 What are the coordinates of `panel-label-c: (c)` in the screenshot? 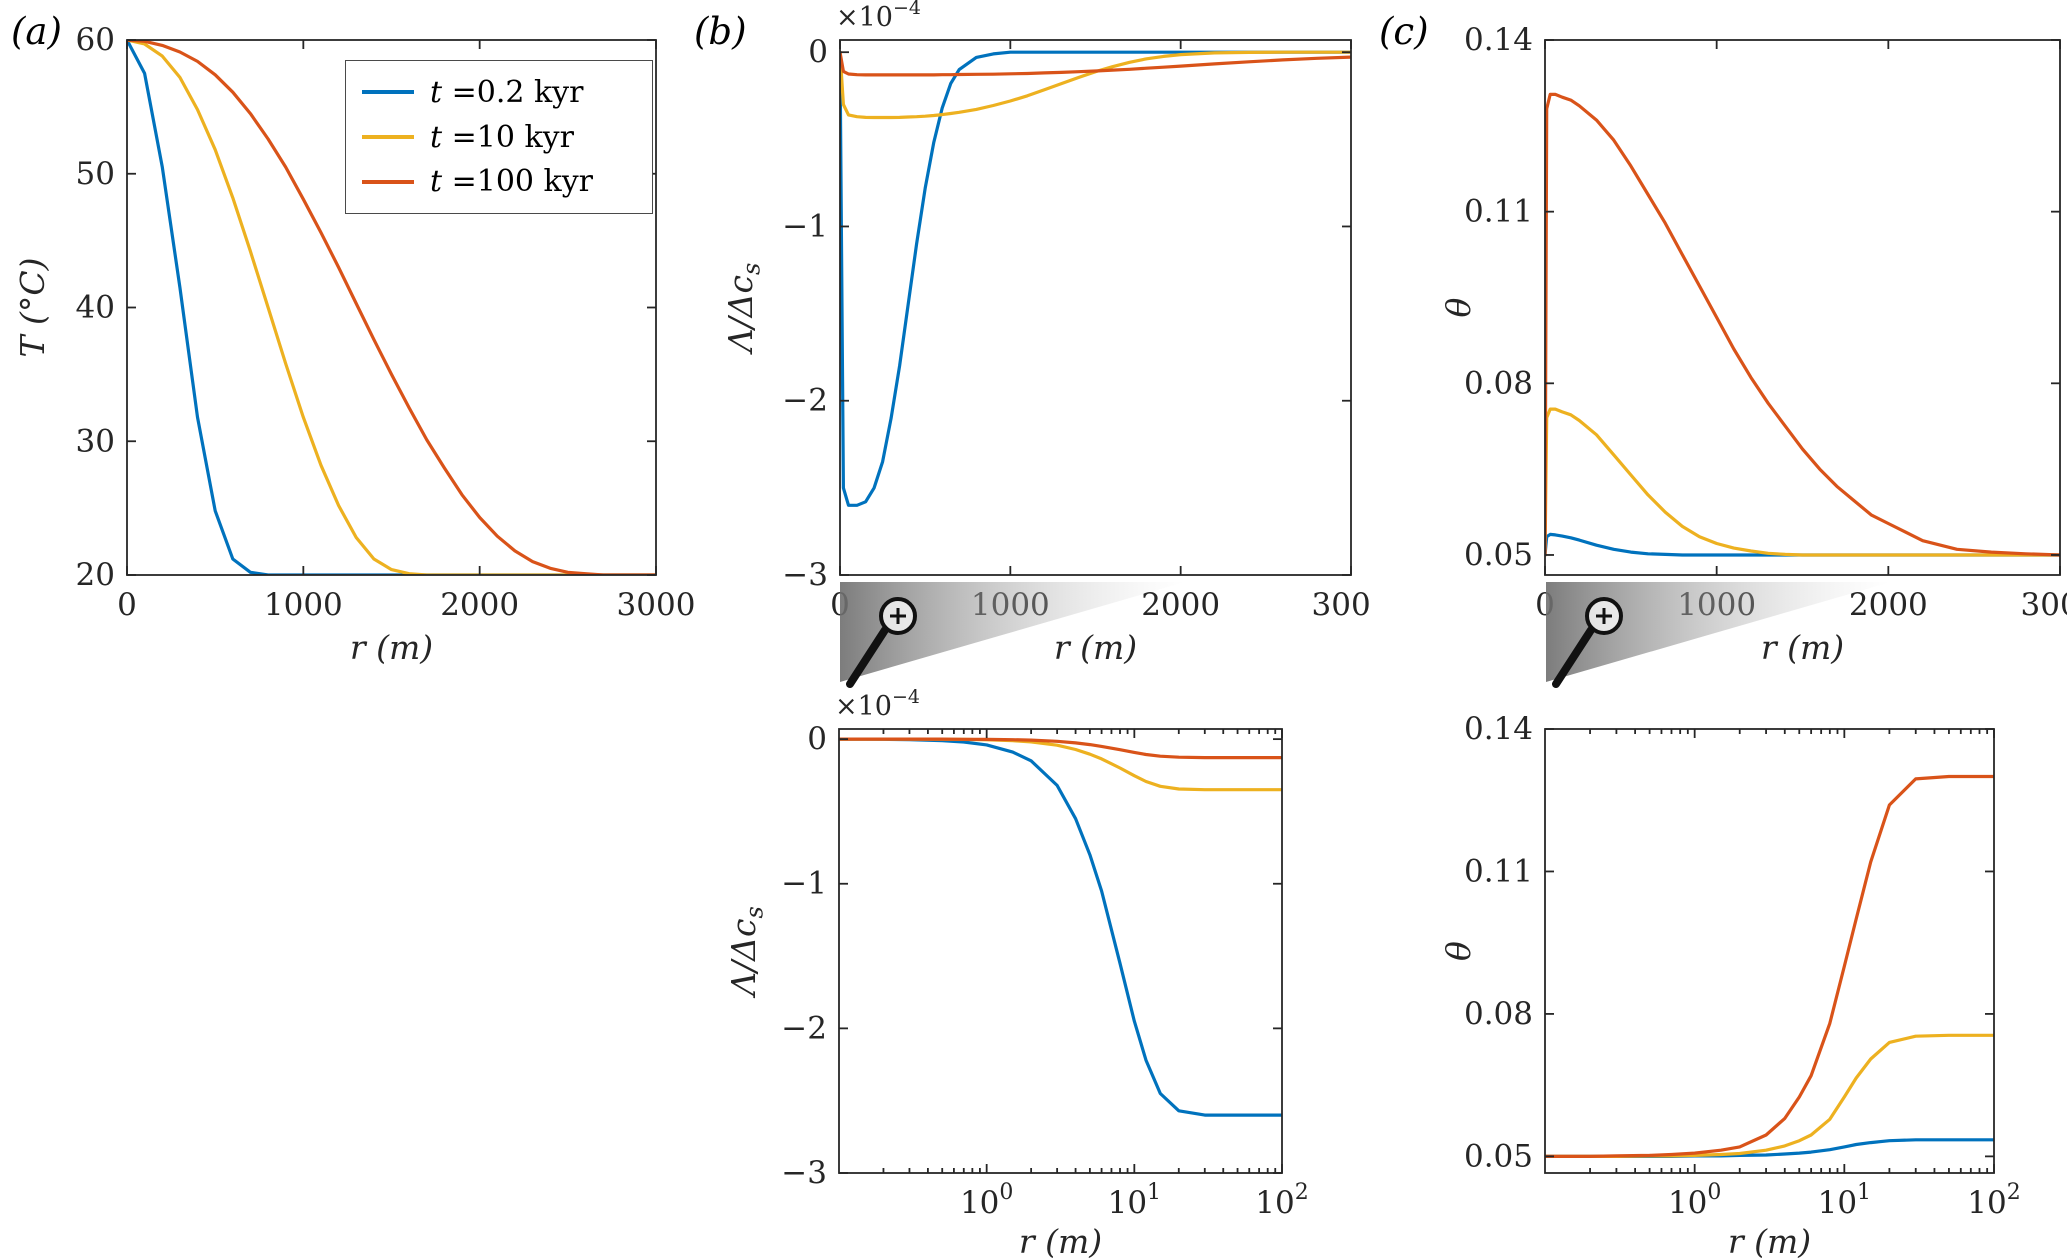 It's located at (1404, 31).